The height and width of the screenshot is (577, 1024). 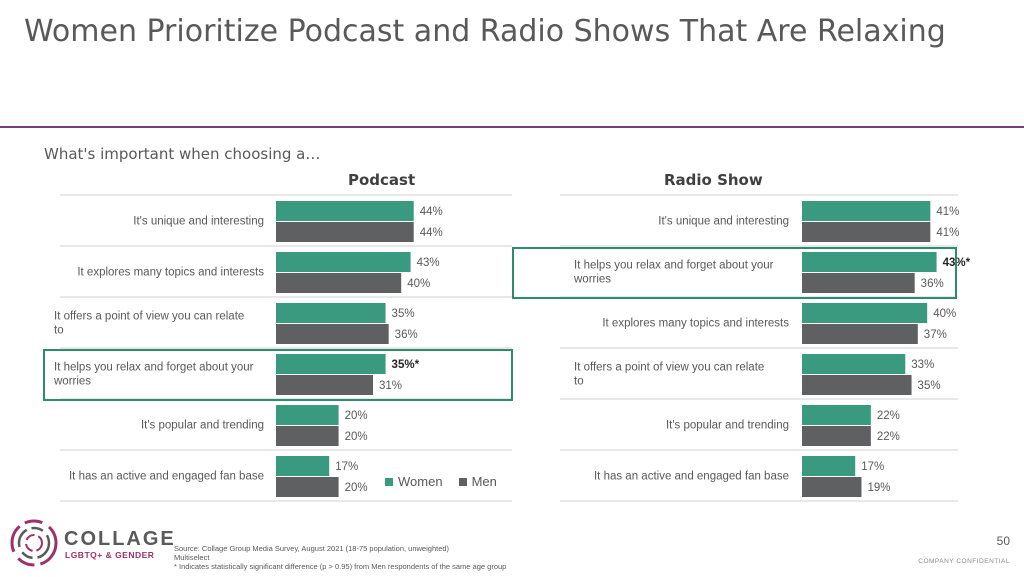 What do you see at coordinates (418, 284) in the screenshot?
I see `podcast-data-label-men: 40%` at bounding box center [418, 284].